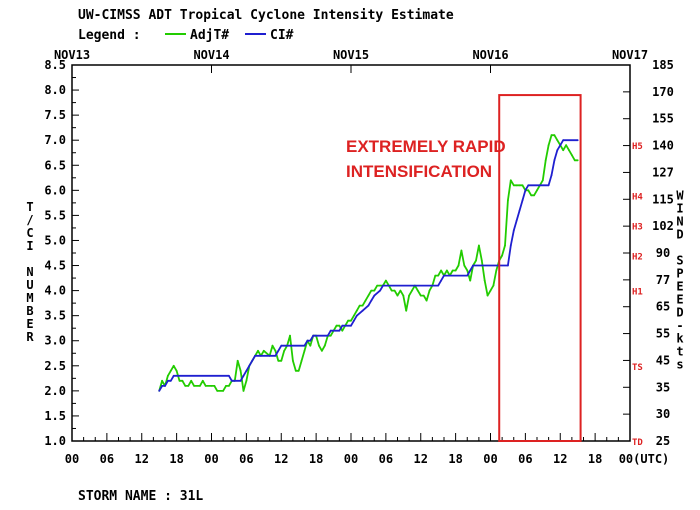 Image resolution: width=700 pixels, height=510 pixels. What do you see at coordinates (637, 443) in the screenshot?
I see `category-label: TD` at bounding box center [637, 443].